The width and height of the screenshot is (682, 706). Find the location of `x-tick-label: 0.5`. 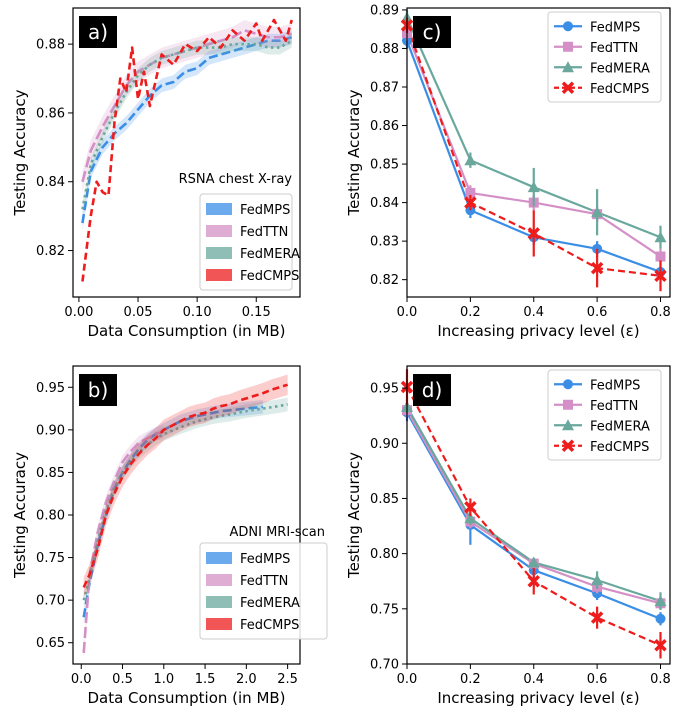

x-tick-label: 0.5 is located at coordinates (122, 679).